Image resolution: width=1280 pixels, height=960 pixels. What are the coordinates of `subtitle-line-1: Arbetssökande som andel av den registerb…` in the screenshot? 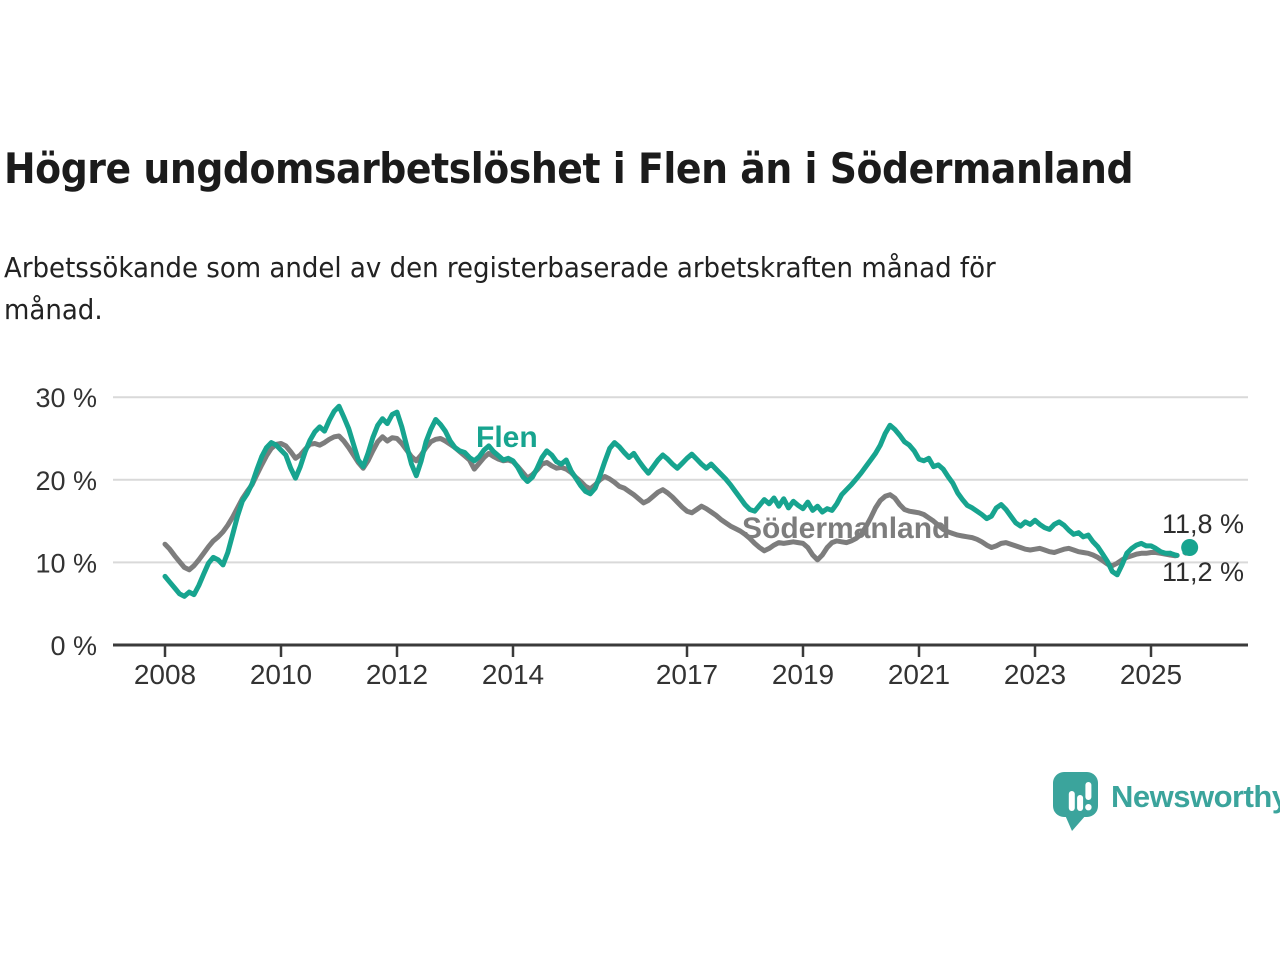 It's located at (500, 267).